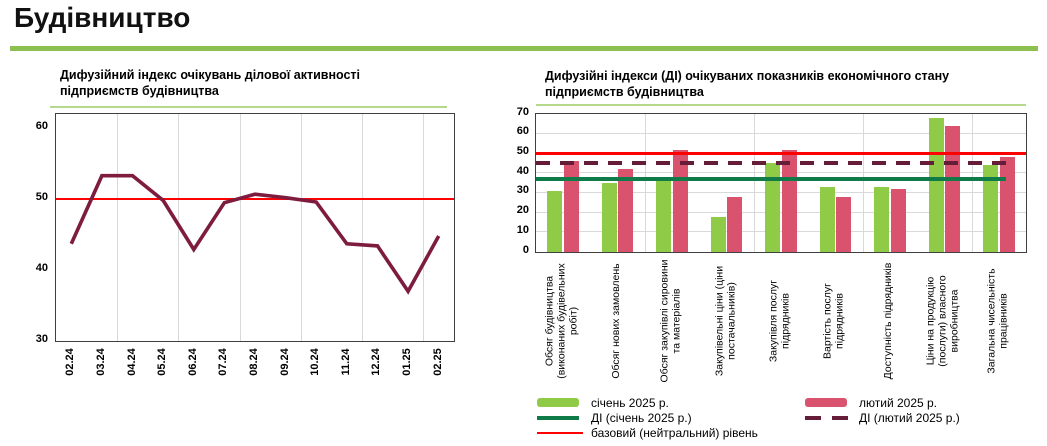  What do you see at coordinates (102, 17) in the screenshot?
I see `page-title: Будівництво` at bounding box center [102, 17].